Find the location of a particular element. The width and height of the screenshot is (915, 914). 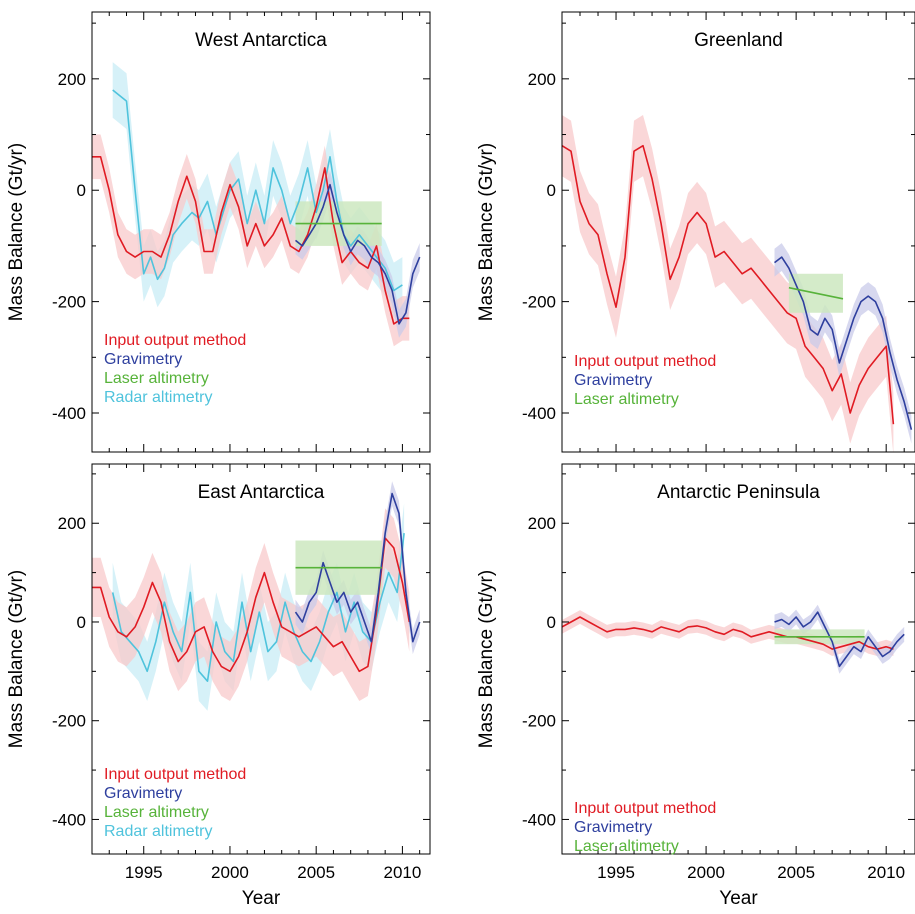

panel-title: Antarctic Peninsula is located at coordinates (738, 492).